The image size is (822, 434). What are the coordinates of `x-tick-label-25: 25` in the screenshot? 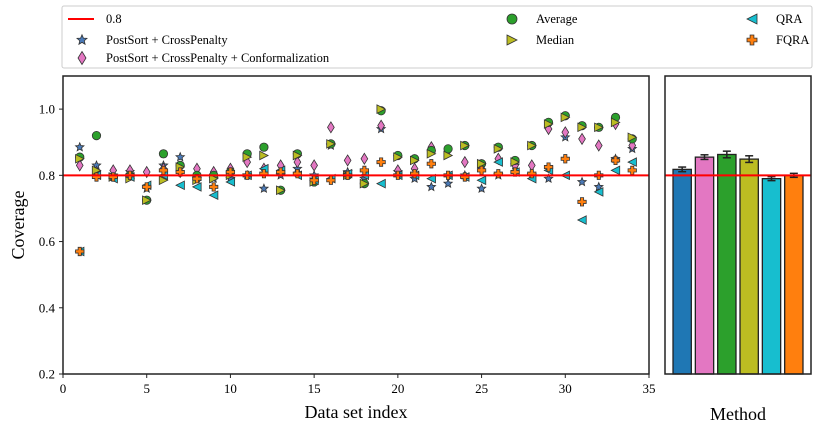 It's located at (481, 388).